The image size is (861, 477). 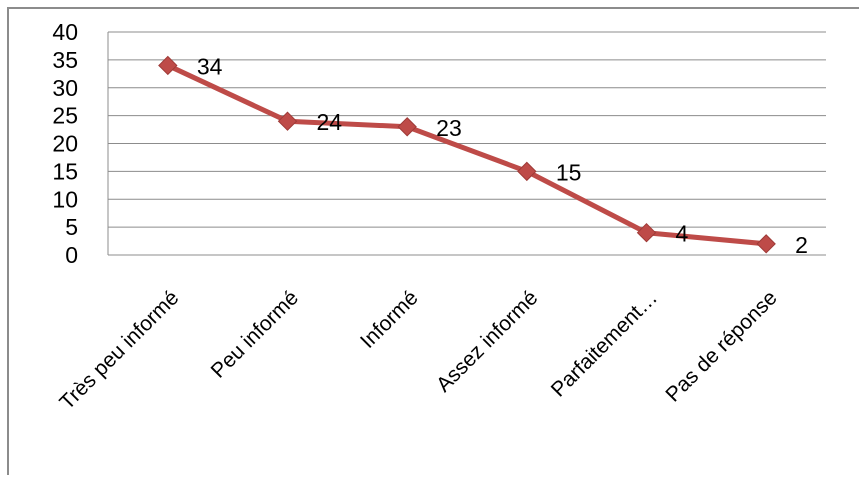 What do you see at coordinates (801, 245) in the screenshot?
I see `data-label: 2` at bounding box center [801, 245].